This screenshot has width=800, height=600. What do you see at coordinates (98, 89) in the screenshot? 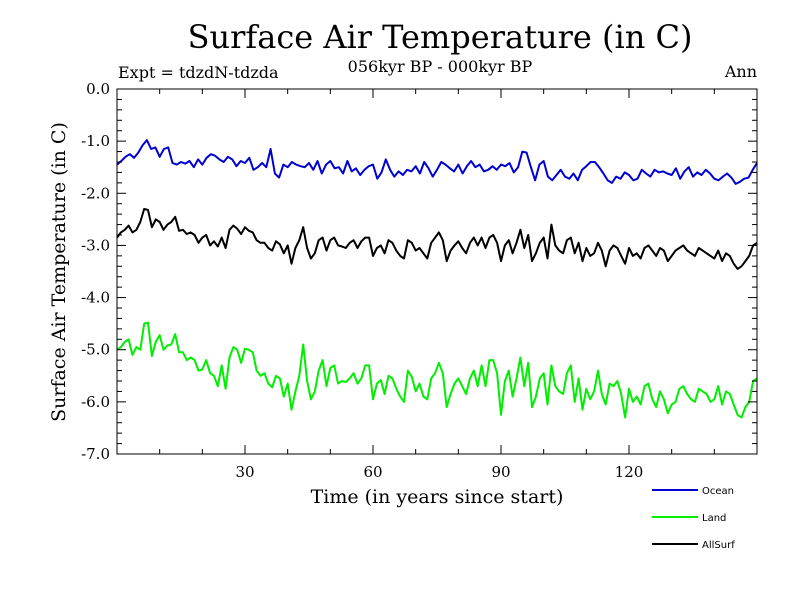
I see `y-tick-label: 0.0` at bounding box center [98, 89].